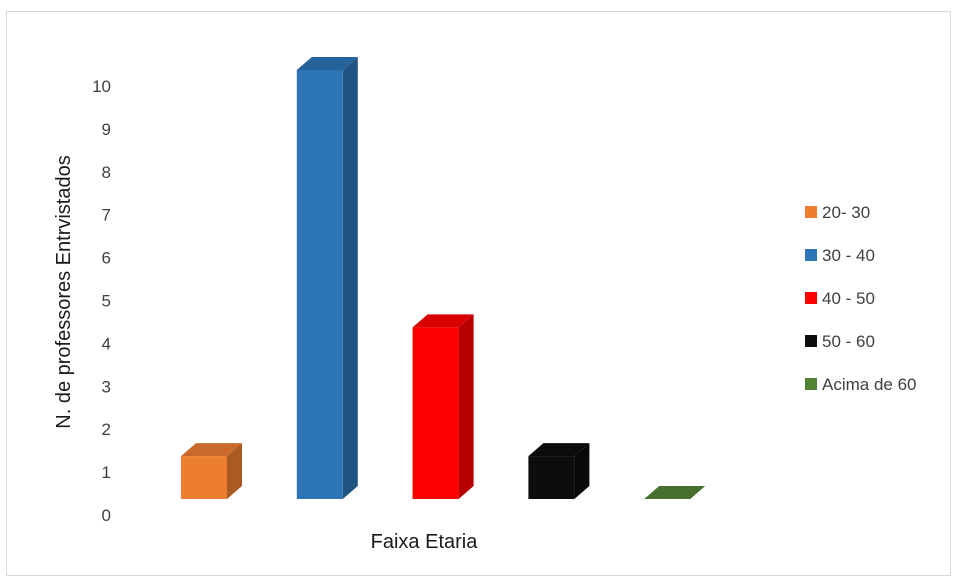 The width and height of the screenshot is (957, 582). Describe the element at coordinates (101, 86) in the screenshot. I see `y-tick-label: 10` at that location.